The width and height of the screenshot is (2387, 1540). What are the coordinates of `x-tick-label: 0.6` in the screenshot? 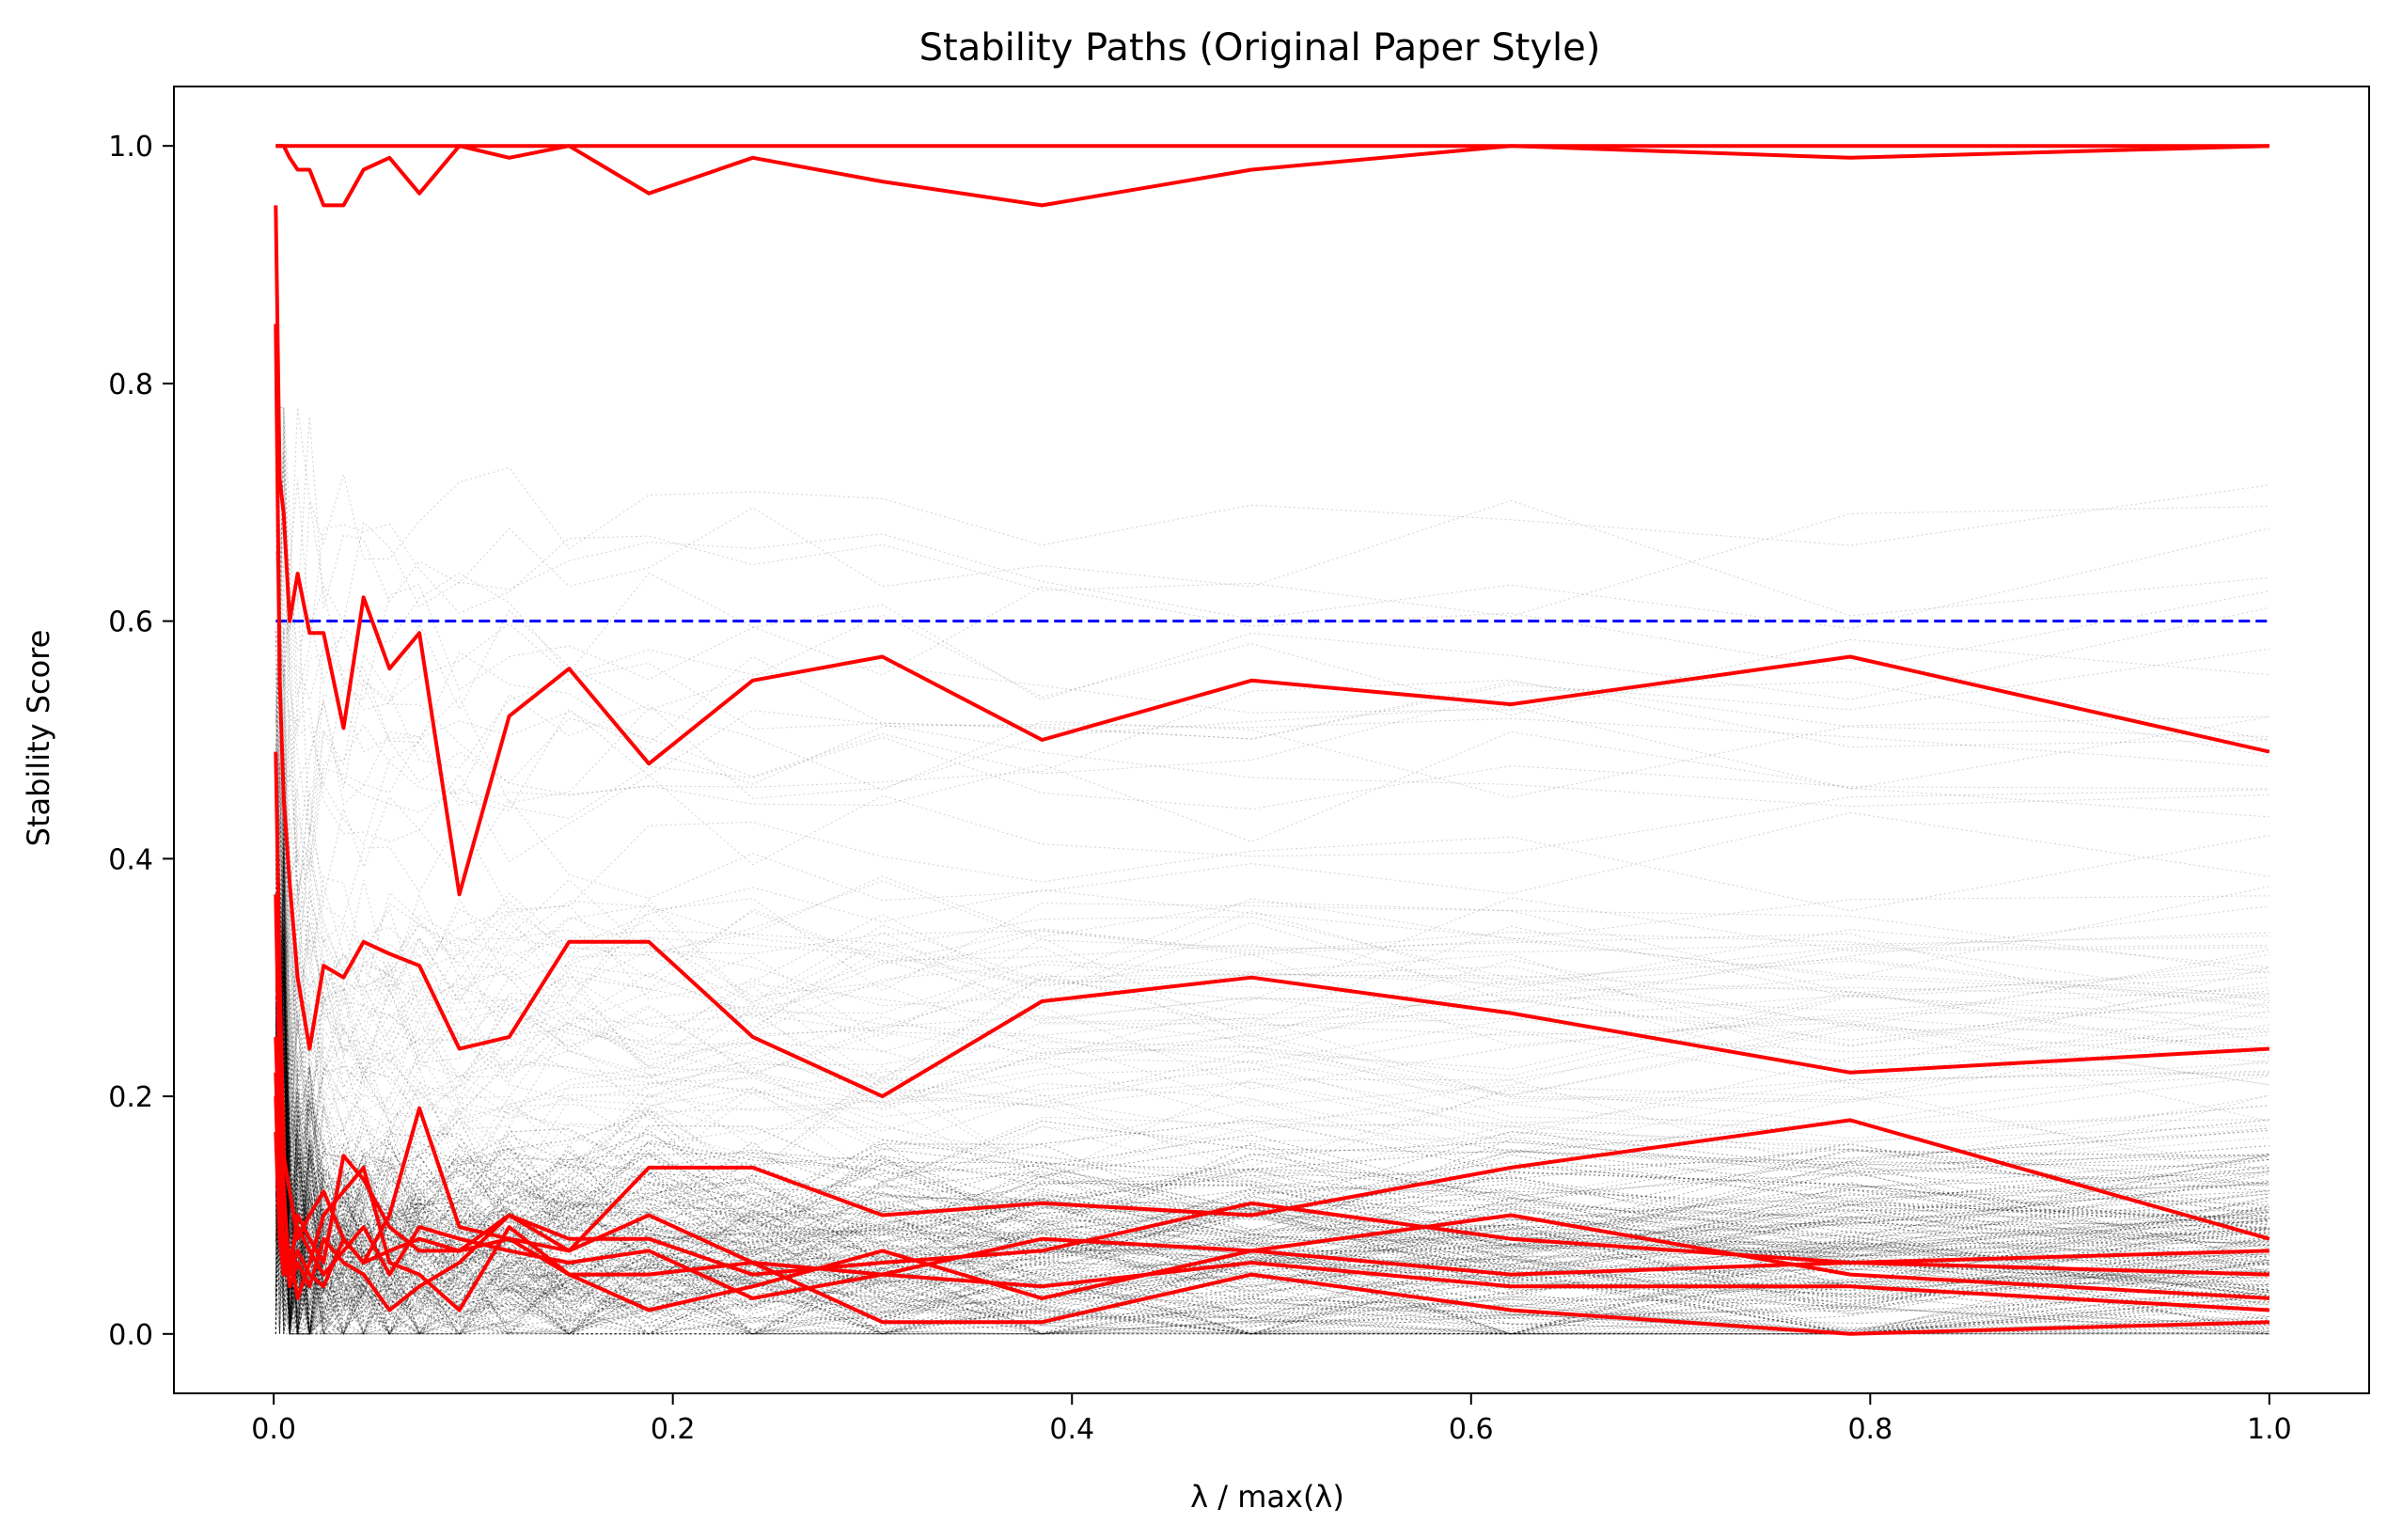 It's located at (1471, 1429).